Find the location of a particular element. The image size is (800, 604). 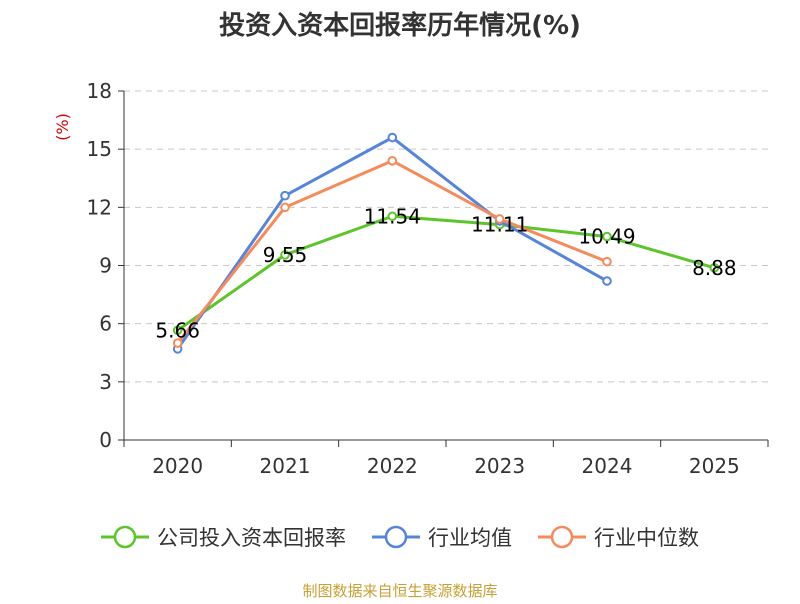

x-tick-label: 2021 is located at coordinates (285, 466).